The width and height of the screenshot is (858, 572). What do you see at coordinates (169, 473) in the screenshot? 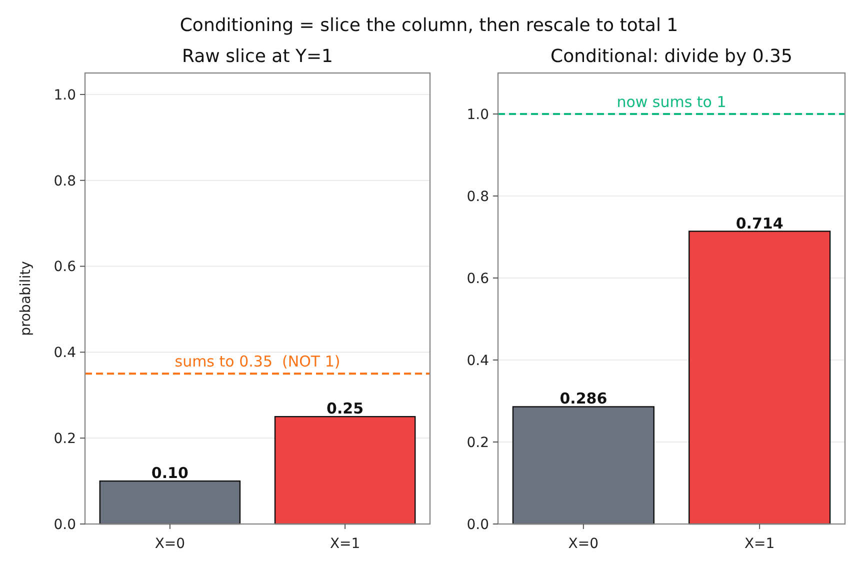
I see `data-label: 0.10` at bounding box center [169, 473].